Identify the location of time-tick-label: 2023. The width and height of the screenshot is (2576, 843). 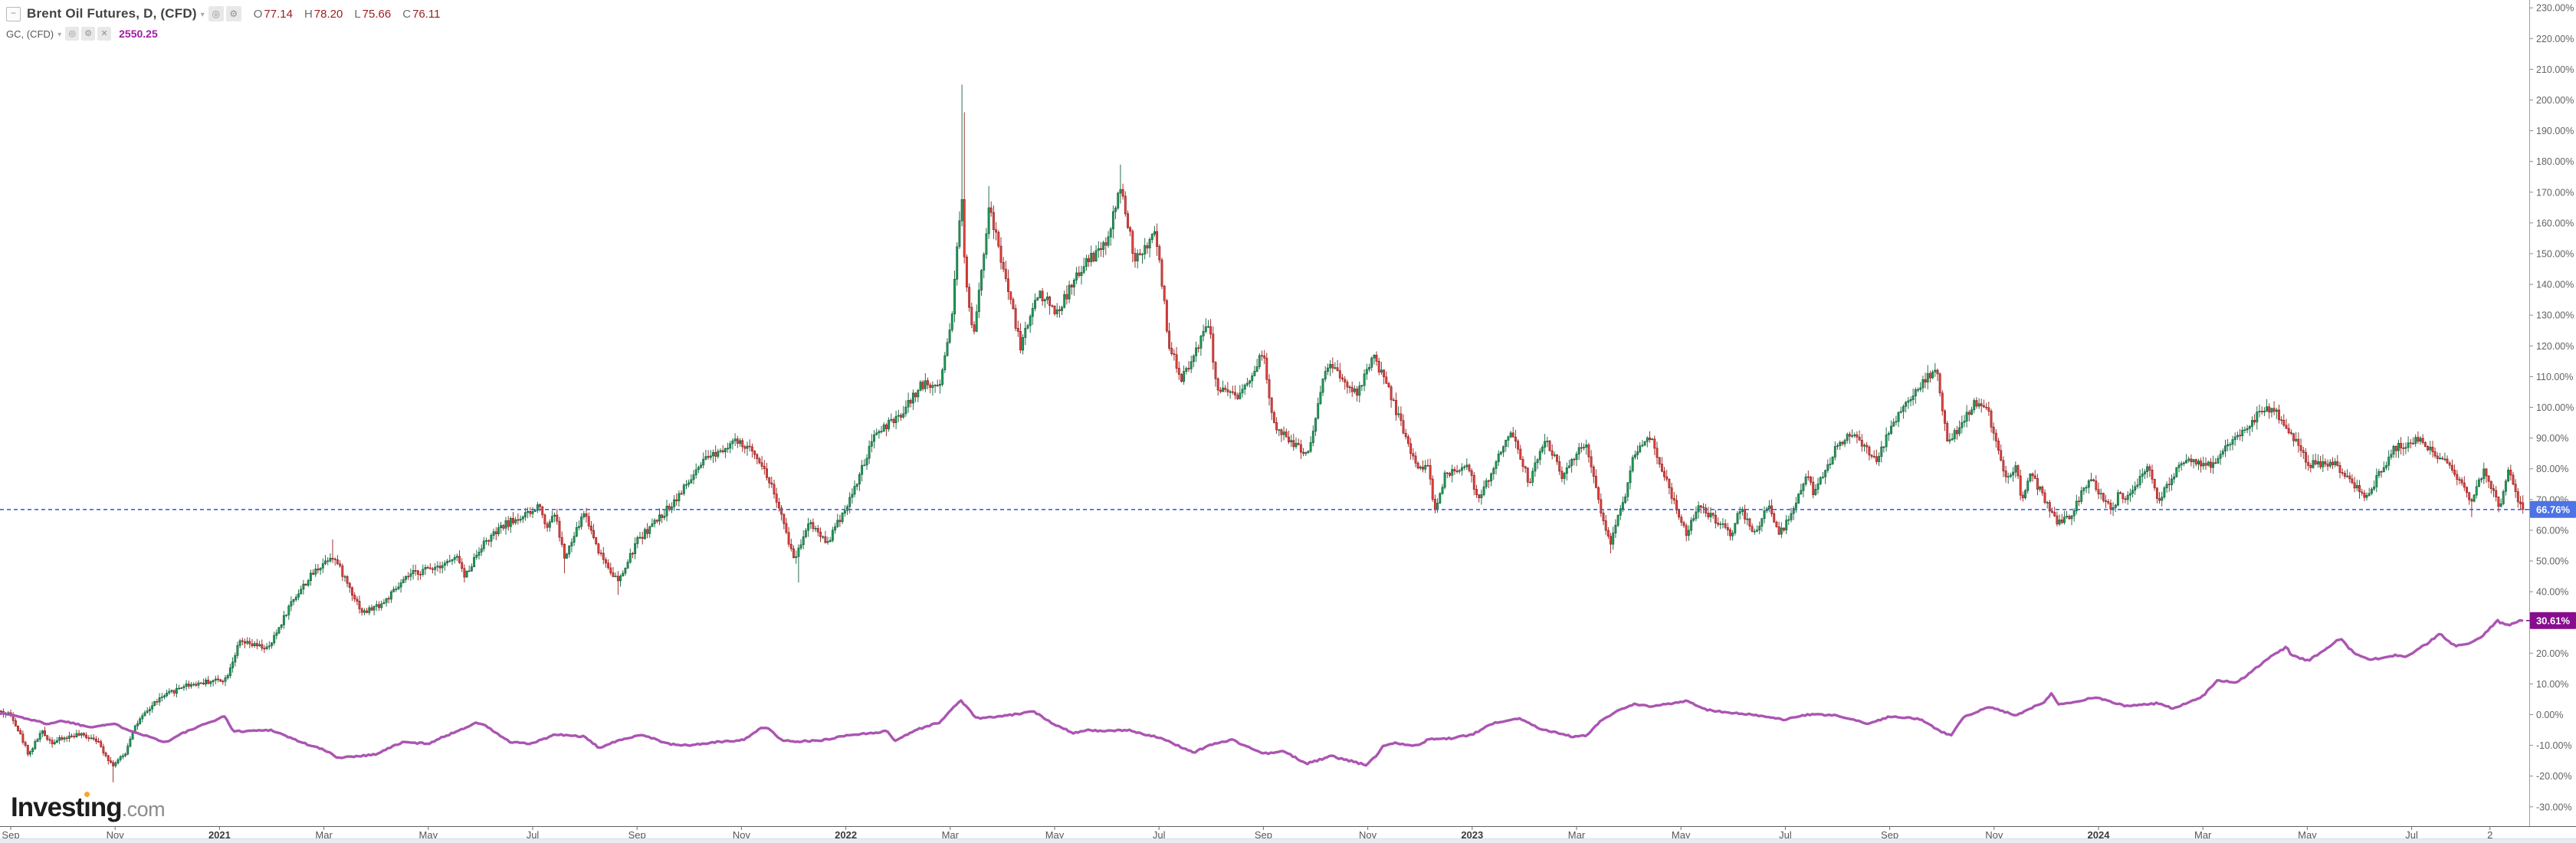
(1472, 835).